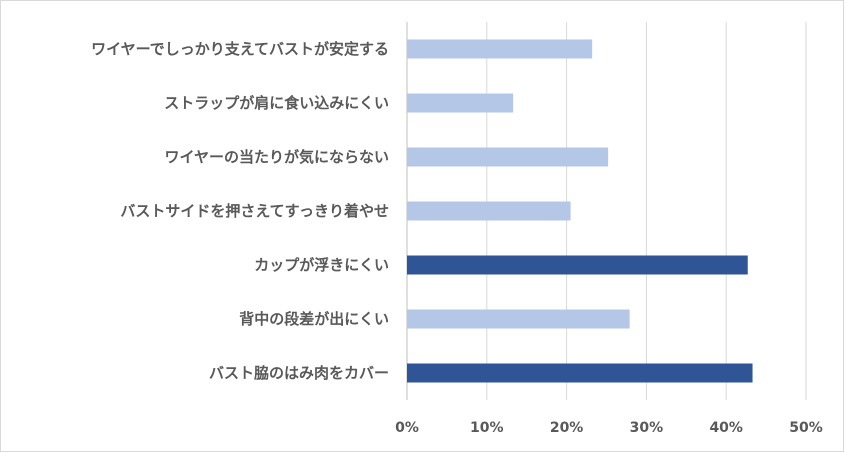 The image size is (844, 452). Describe the element at coordinates (609, 428) in the screenshot. I see `x-axis-tick-labels: 0% 10% 20% 30% 40% 50%` at that location.